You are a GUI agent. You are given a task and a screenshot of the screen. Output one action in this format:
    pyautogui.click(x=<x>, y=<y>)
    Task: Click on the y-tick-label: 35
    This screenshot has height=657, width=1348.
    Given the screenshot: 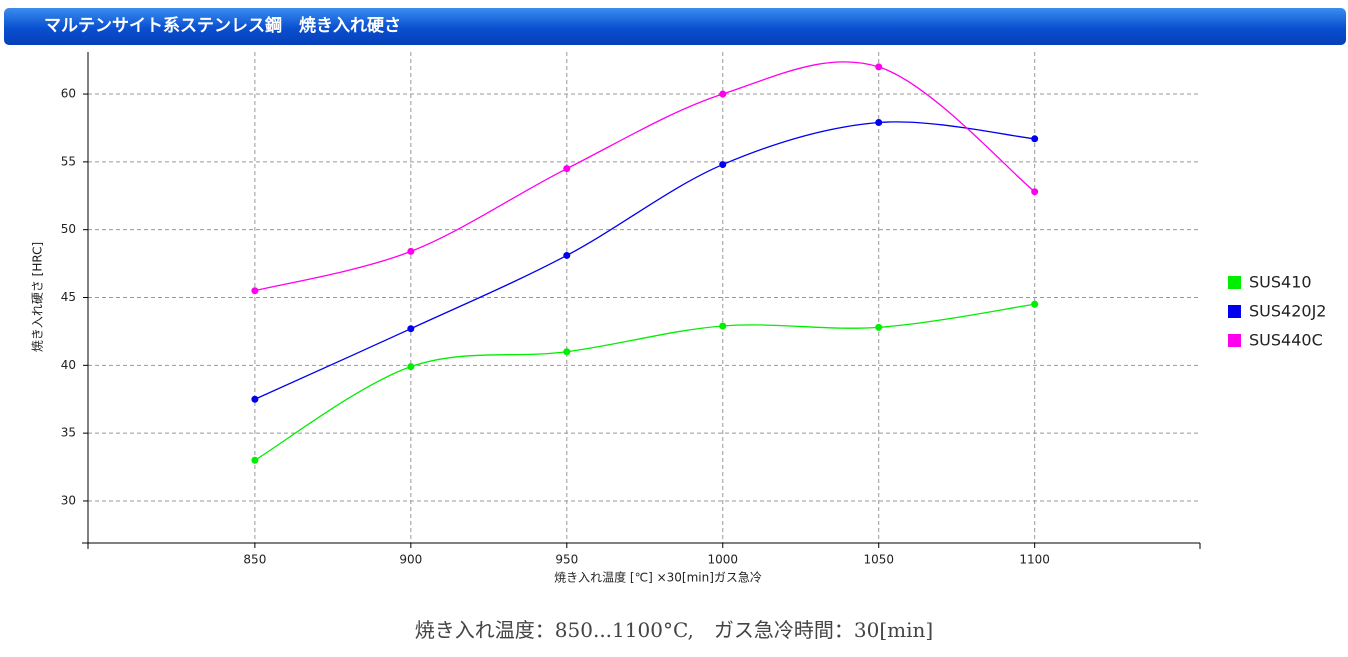 What is the action you would take?
    pyautogui.click(x=68, y=433)
    